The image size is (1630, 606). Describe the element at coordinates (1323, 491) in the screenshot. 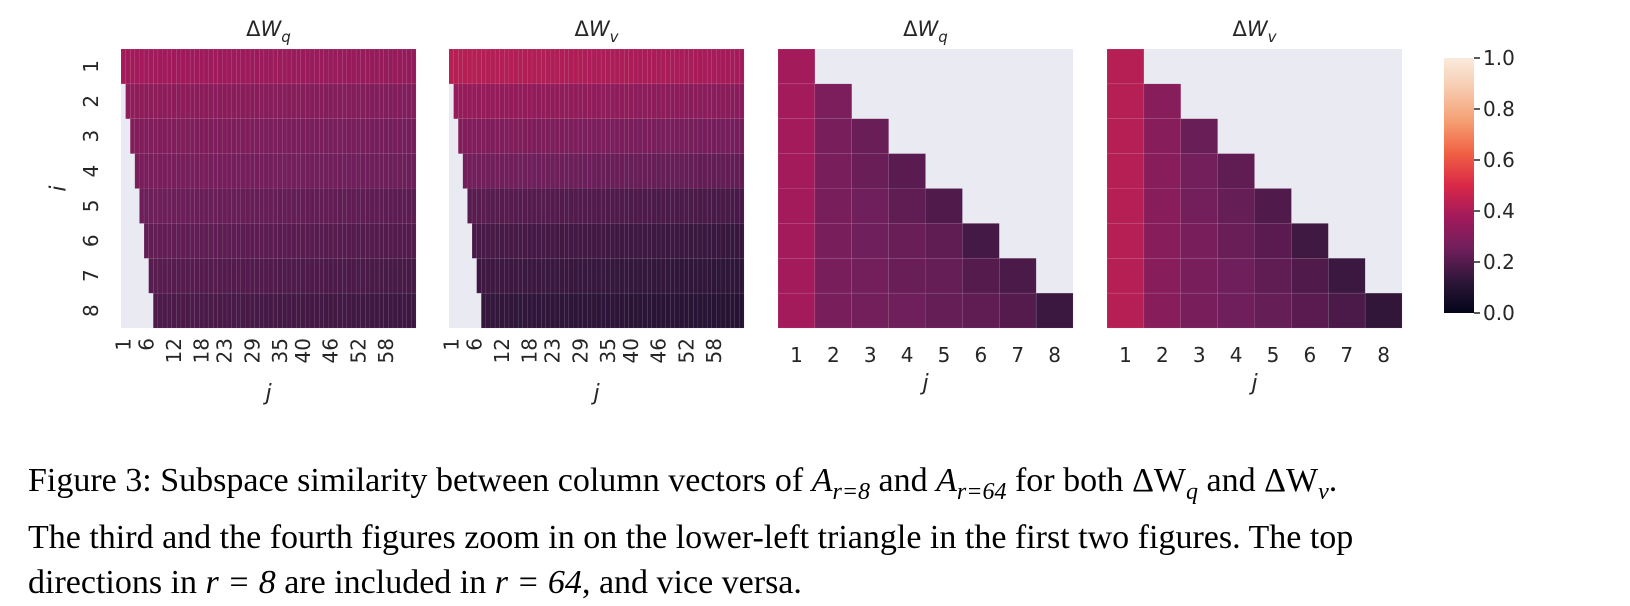

I see `caption-math: v` at that location.